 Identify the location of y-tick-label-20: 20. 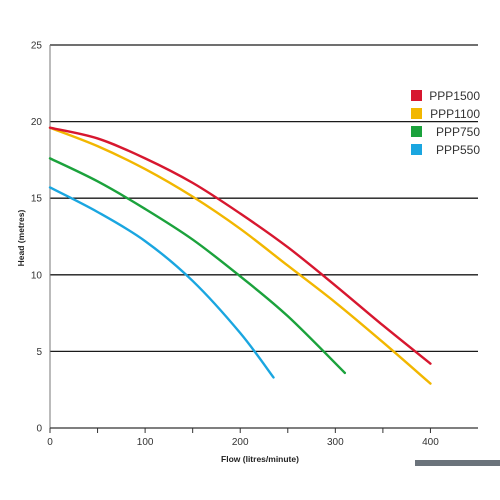
(37, 122).